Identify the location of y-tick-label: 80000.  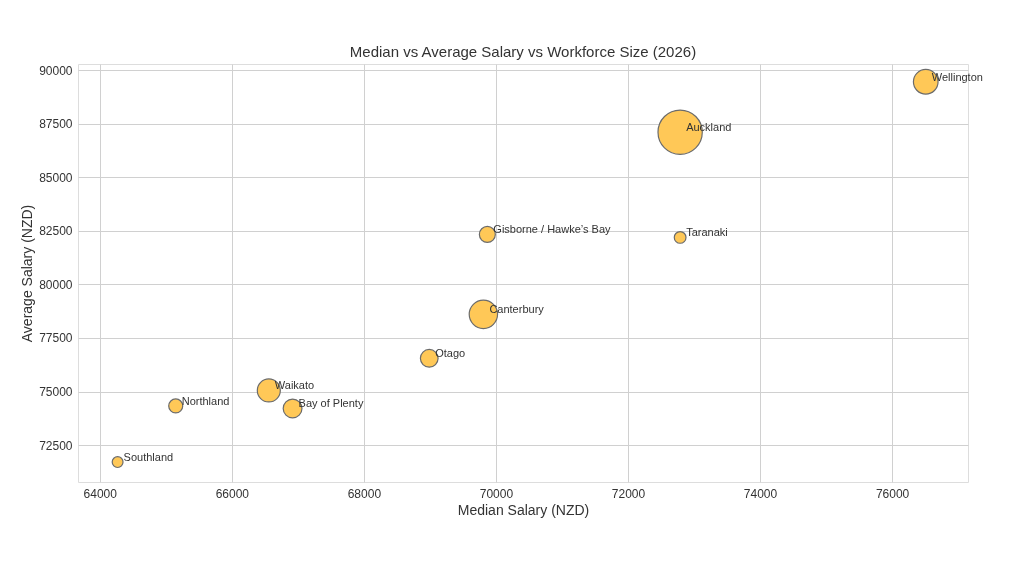
(56, 284).